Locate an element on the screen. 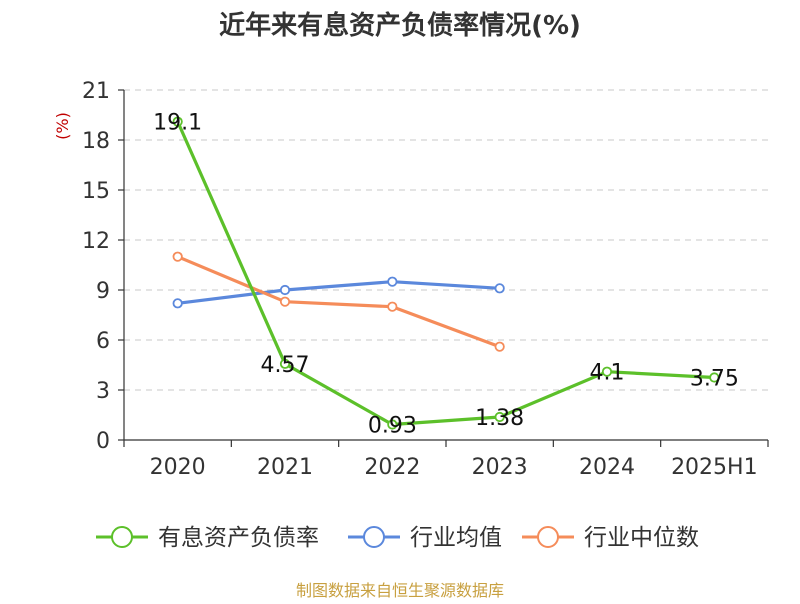 The image size is (800, 604). data-label-2021: 4.57 is located at coordinates (285, 365).